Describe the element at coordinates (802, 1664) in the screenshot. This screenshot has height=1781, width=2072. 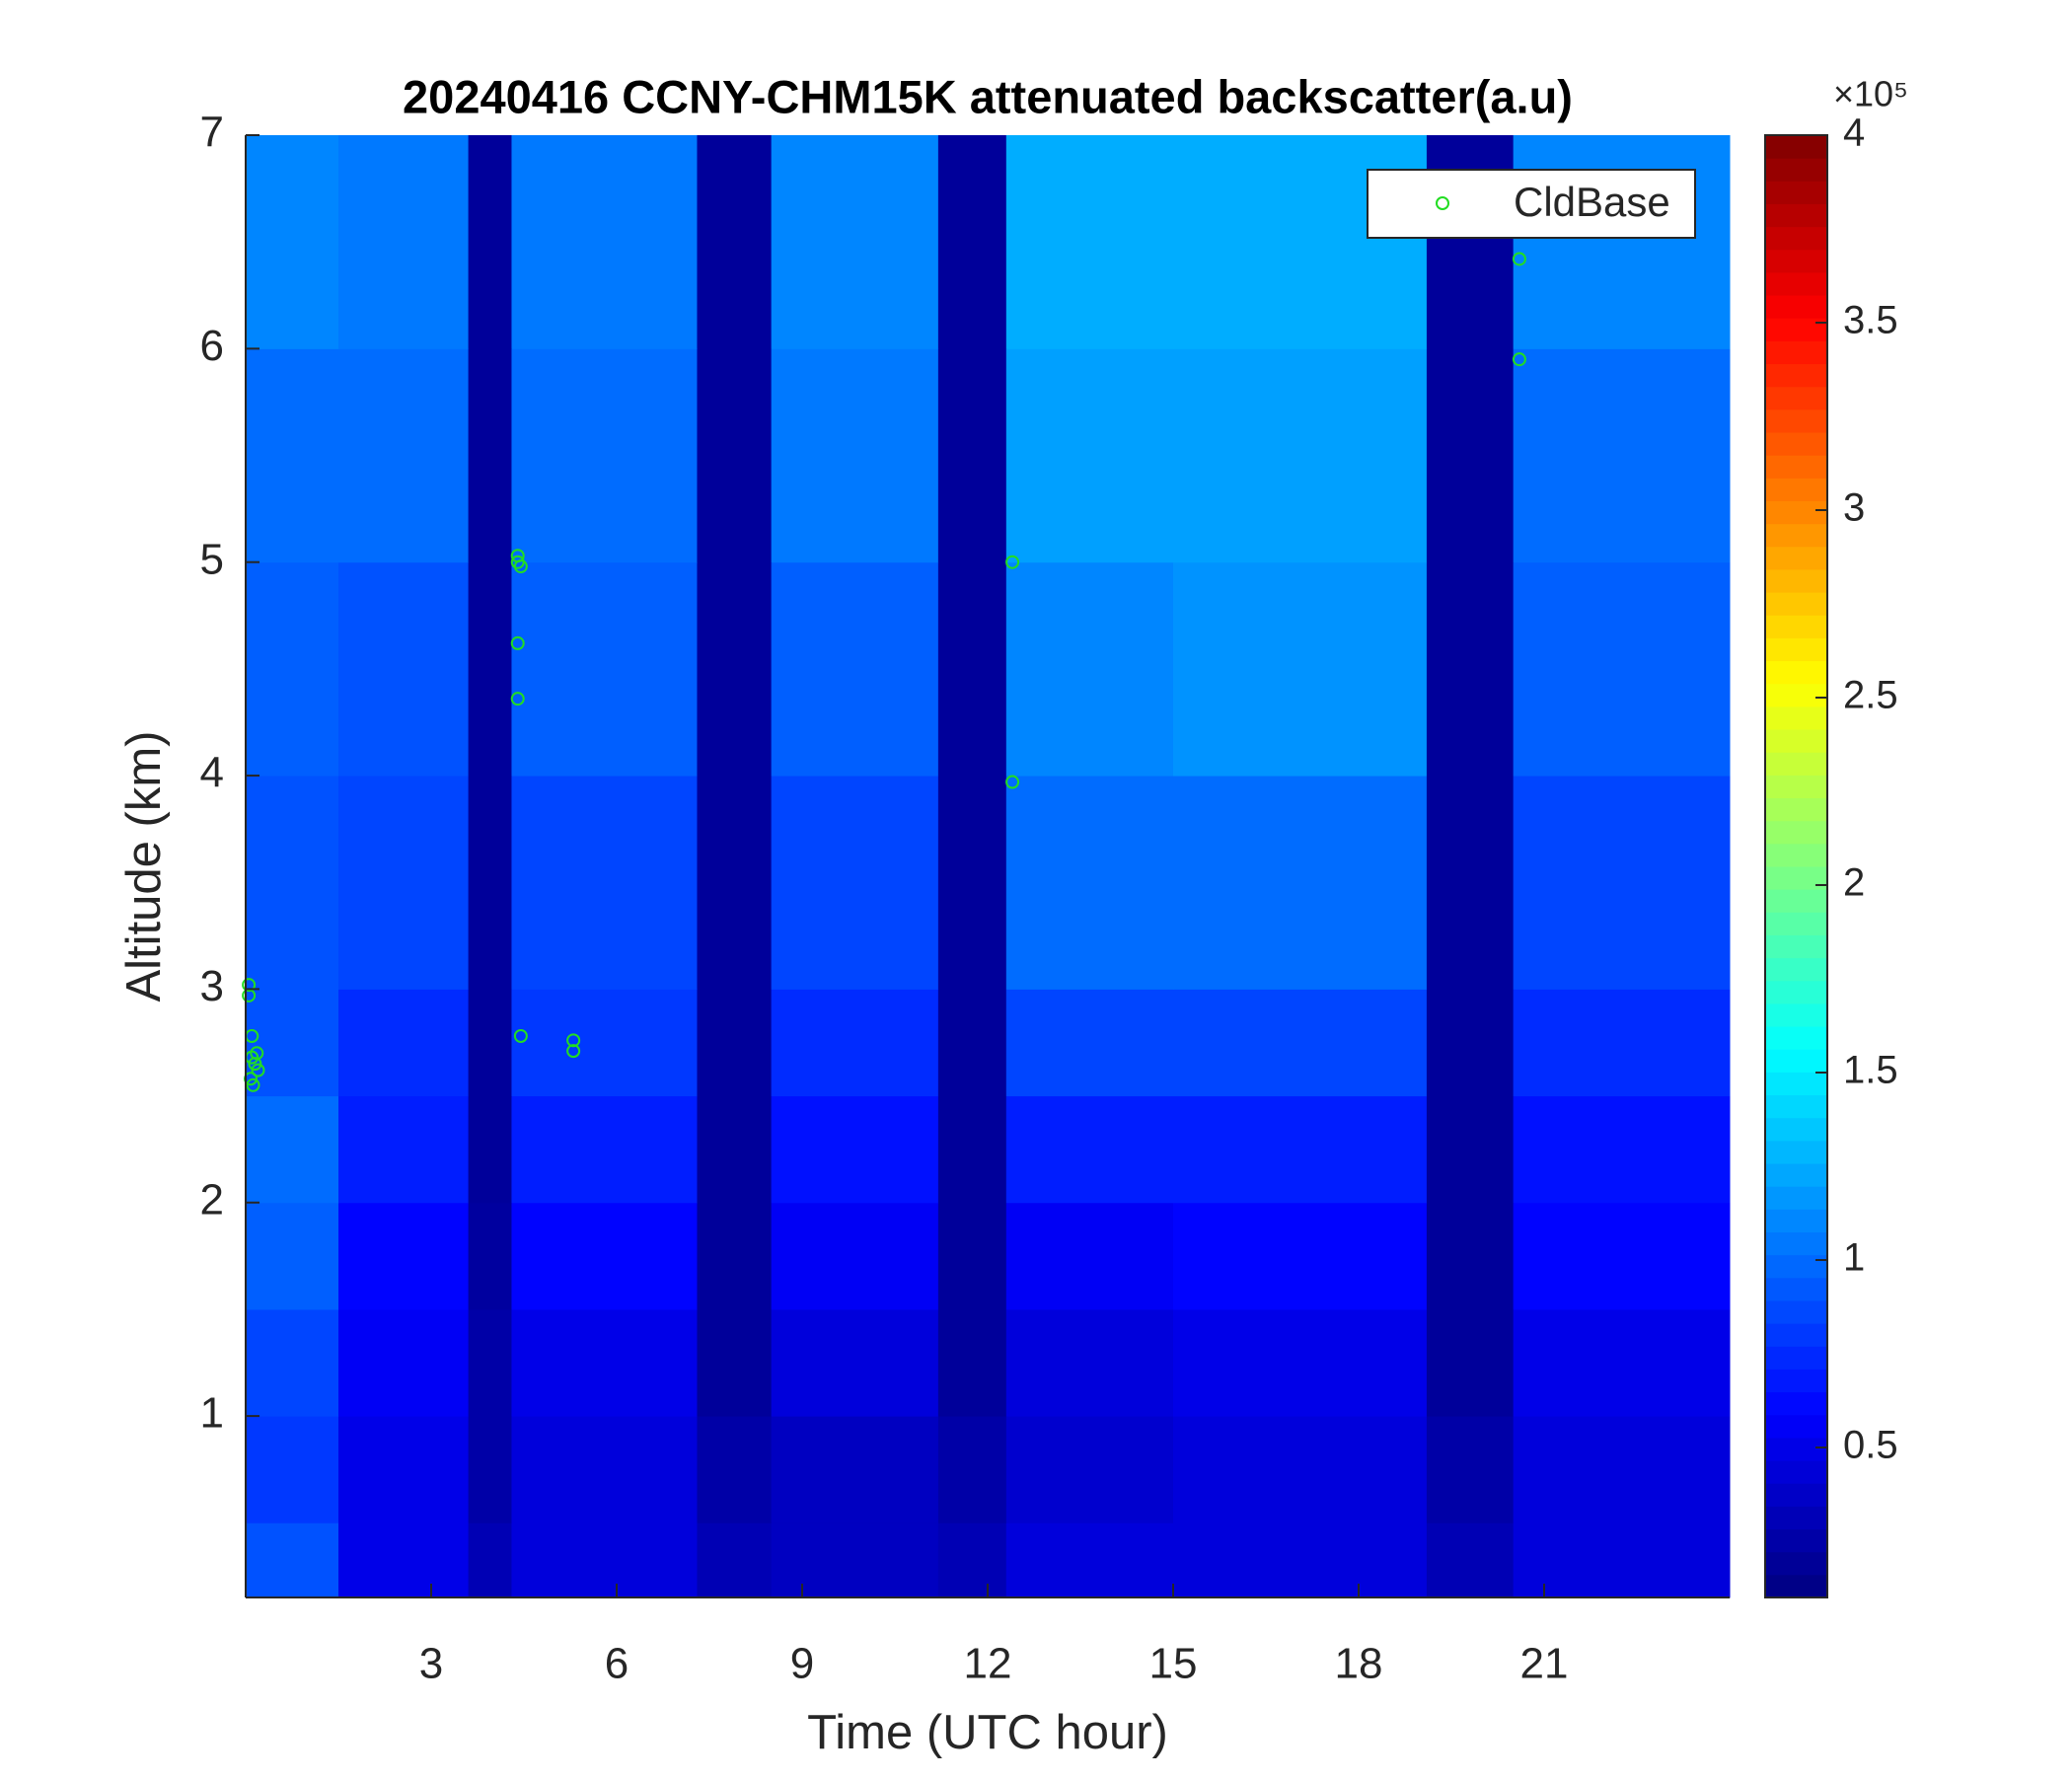
I see `x-tick-label: 9` at that location.